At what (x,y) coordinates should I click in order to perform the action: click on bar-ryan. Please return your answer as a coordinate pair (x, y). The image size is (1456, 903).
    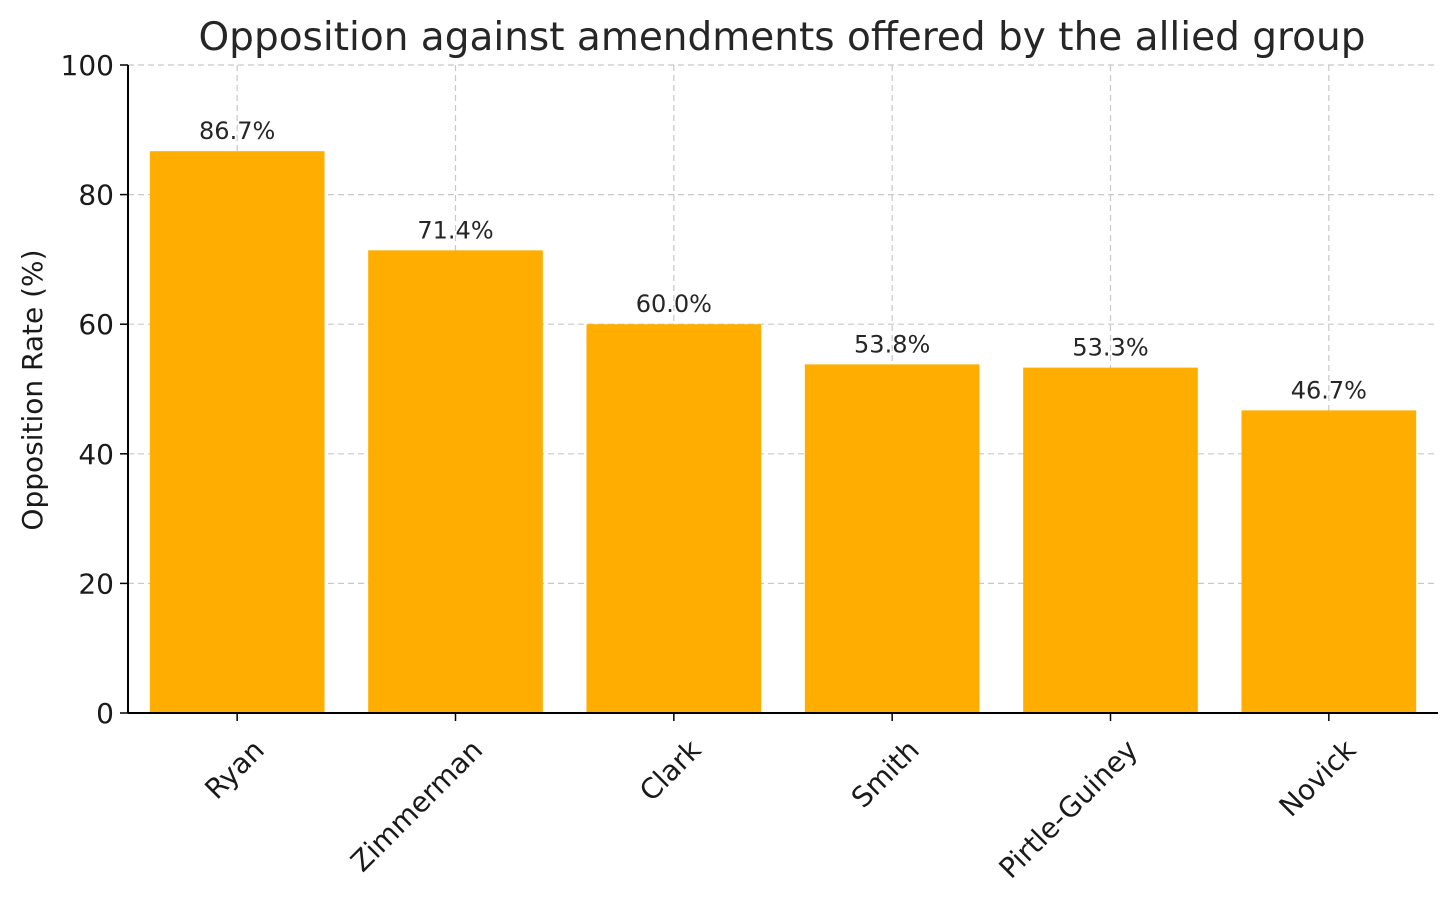
    Looking at the image, I should click on (237, 432).